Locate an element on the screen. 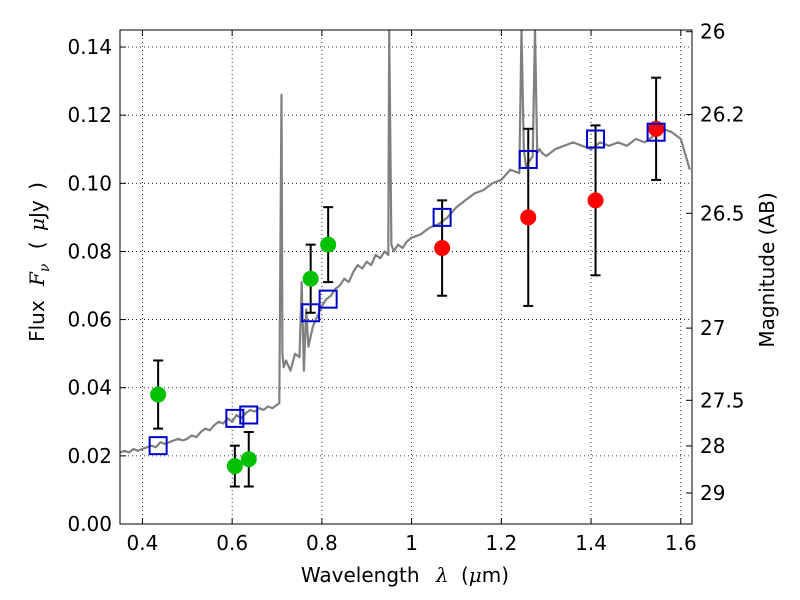 This screenshot has width=800, height=600. y-tick-label: 0.04 is located at coordinates (89, 388).